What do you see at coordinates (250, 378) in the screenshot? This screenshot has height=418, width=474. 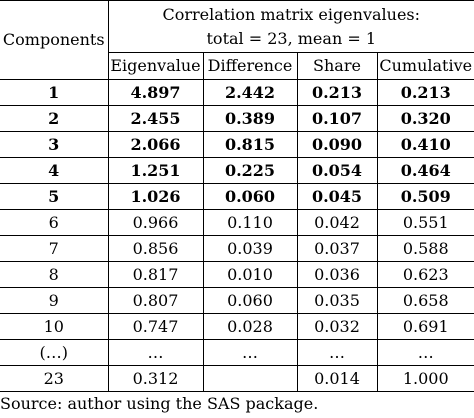 I see `difference-cell` at bounding box center [250, 378].